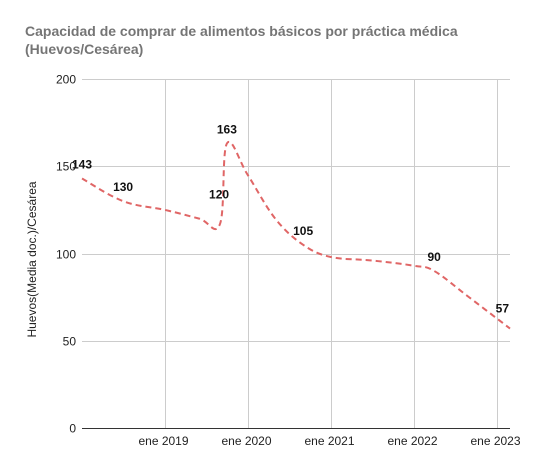  Describe the element at coordinates (434, 257) in the screenshot. I see `data-label: 90` at that location.